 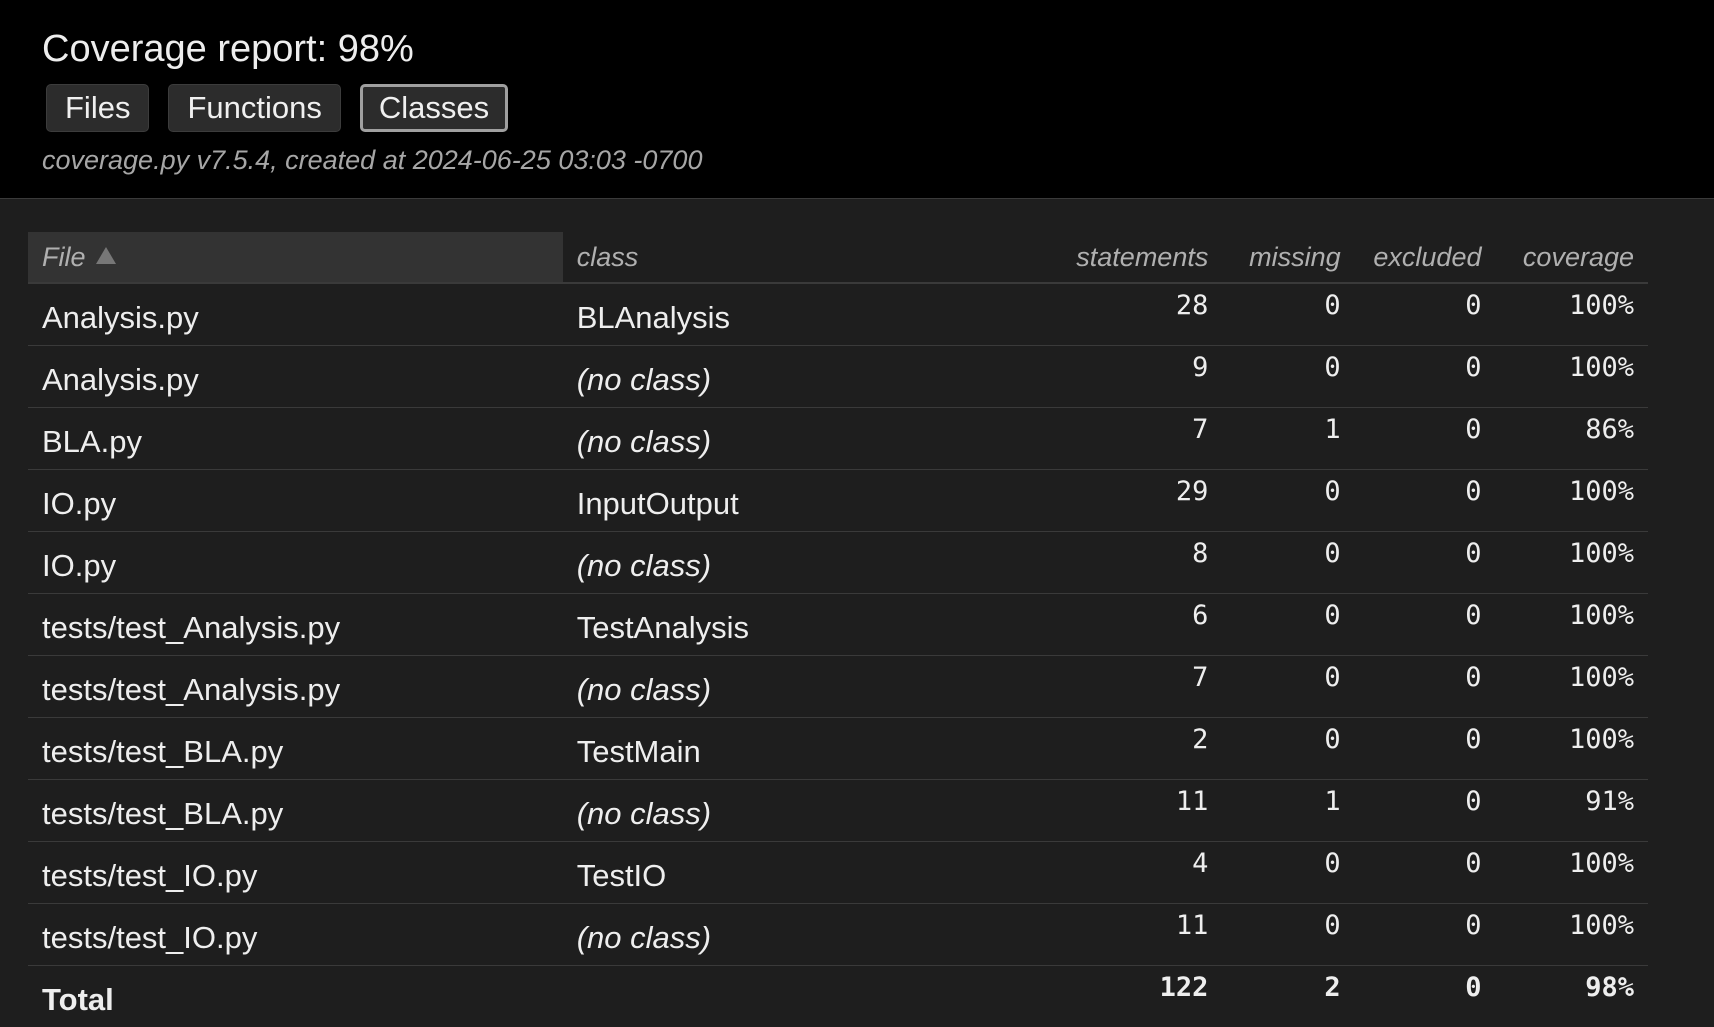 I want to click on total-label: Total, so click(x=295, y=996).